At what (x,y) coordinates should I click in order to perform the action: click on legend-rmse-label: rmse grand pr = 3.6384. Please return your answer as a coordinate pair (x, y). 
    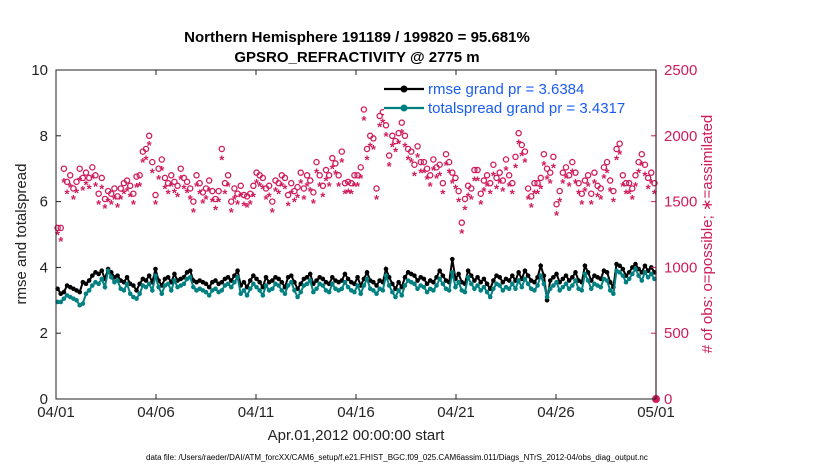
    Looking at the image, I should click on (506, 89).